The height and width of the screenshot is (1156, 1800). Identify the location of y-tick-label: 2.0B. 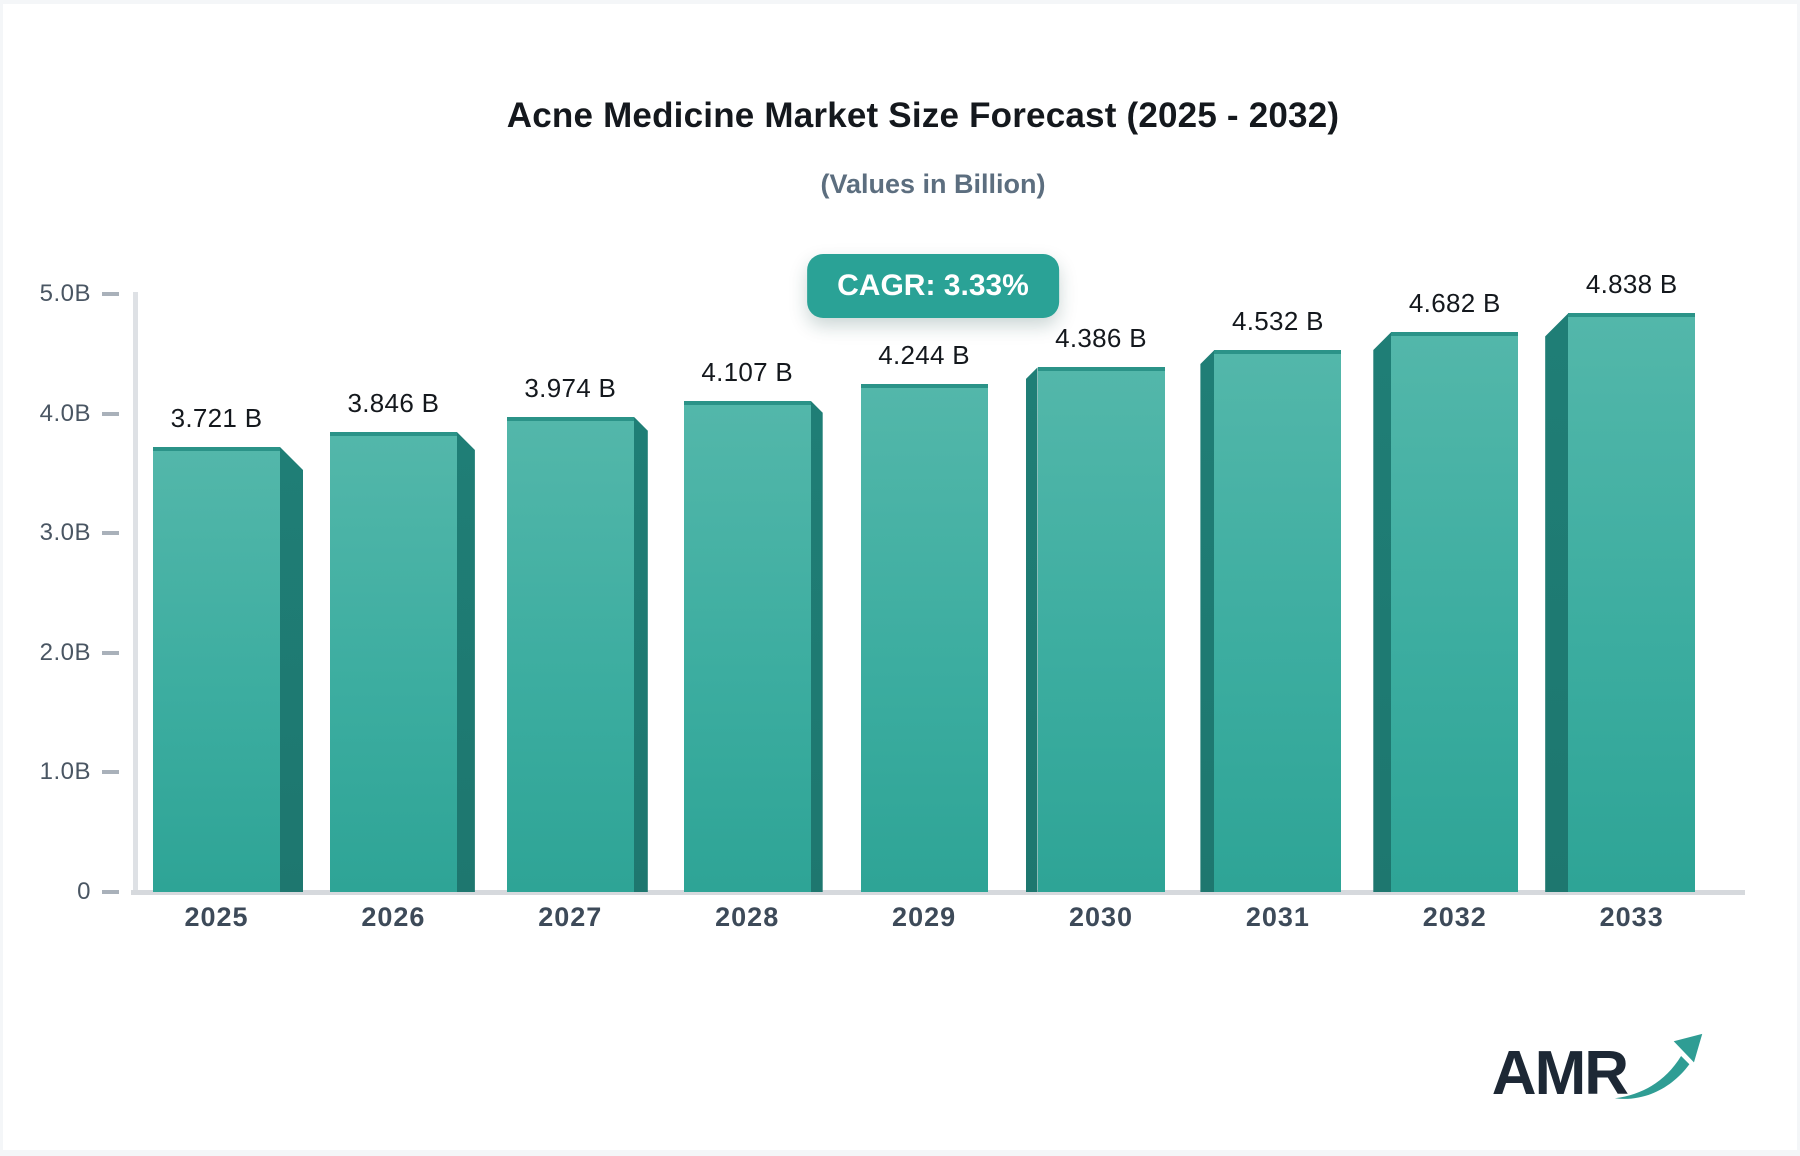
(65, 652).